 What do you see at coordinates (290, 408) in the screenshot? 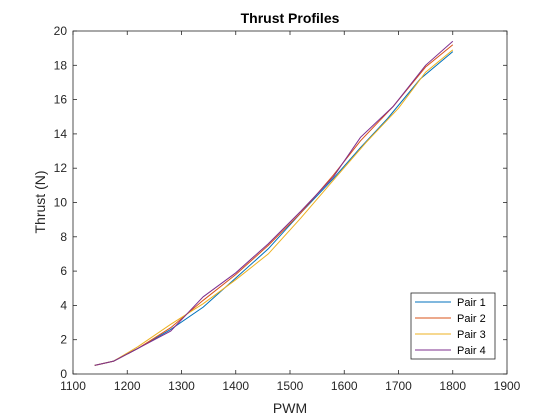
I see `x-axis-label: PWM` at bounding box center [290, 408].